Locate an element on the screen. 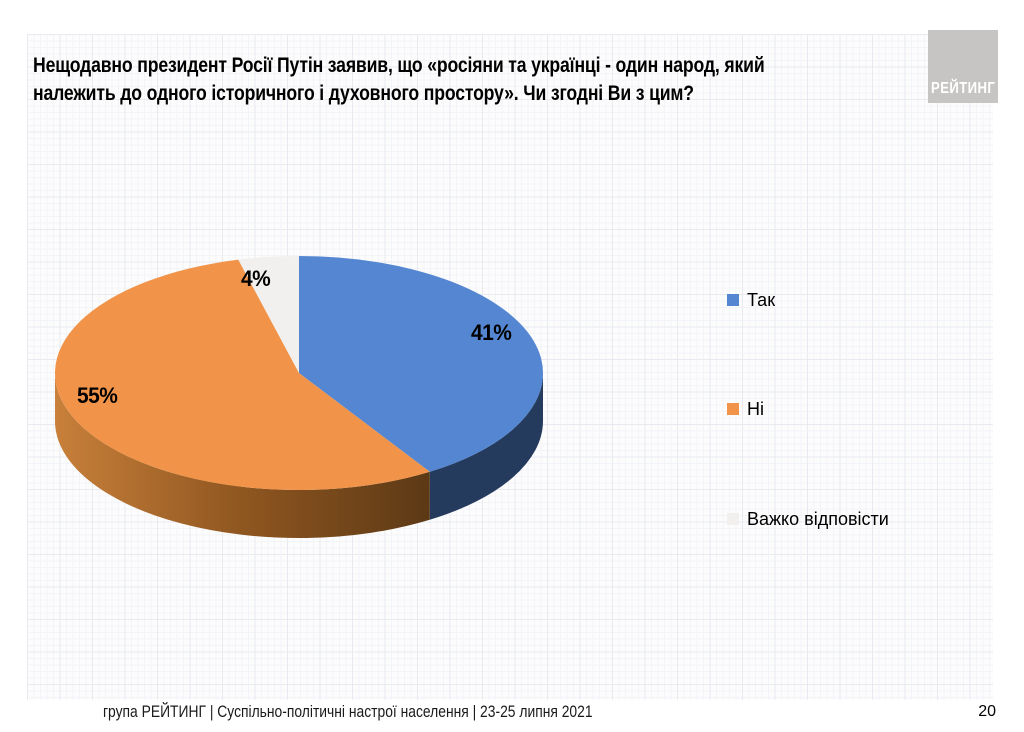  pie-label-vazhko: 4% is located at coordinates (256, 278).